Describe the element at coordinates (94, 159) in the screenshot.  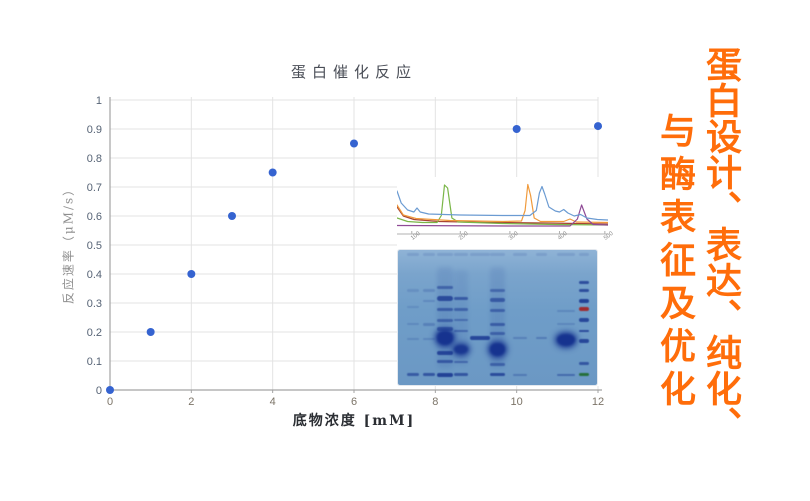
I see `svg-text: 0.8` at that location.